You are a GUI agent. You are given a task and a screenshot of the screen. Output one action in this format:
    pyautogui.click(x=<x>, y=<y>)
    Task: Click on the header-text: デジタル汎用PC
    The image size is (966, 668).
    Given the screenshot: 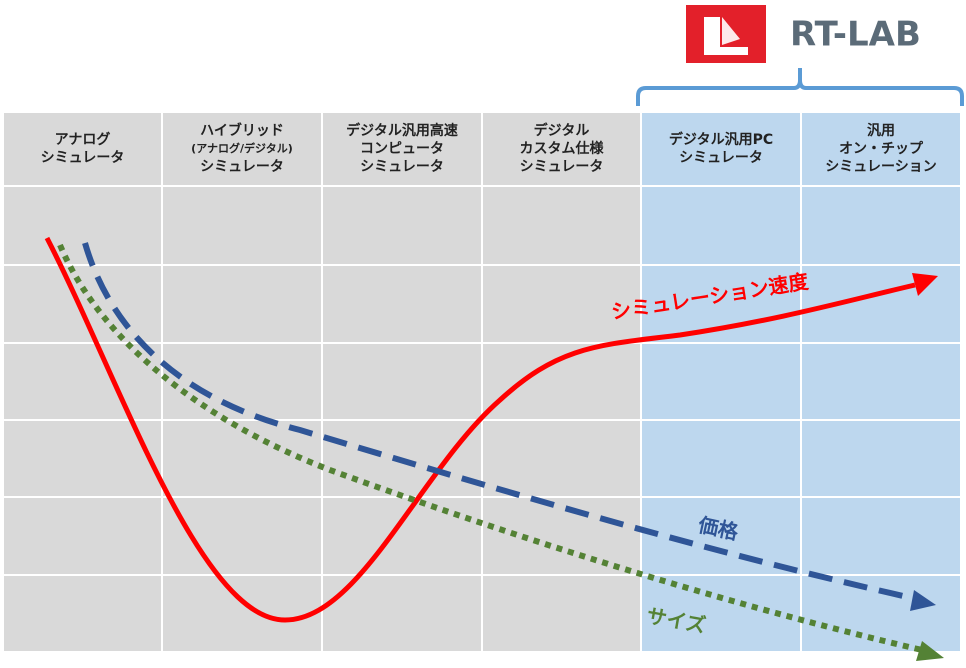 What is the action you would take?
    pyautogui.click(x=721, y=139)
    